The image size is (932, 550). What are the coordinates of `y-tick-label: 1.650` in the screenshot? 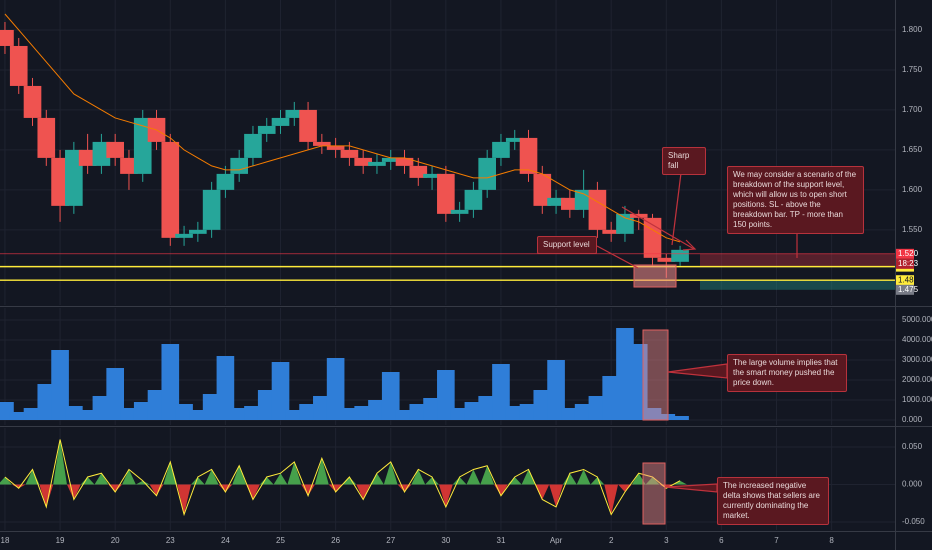 It's located at (912, 149).